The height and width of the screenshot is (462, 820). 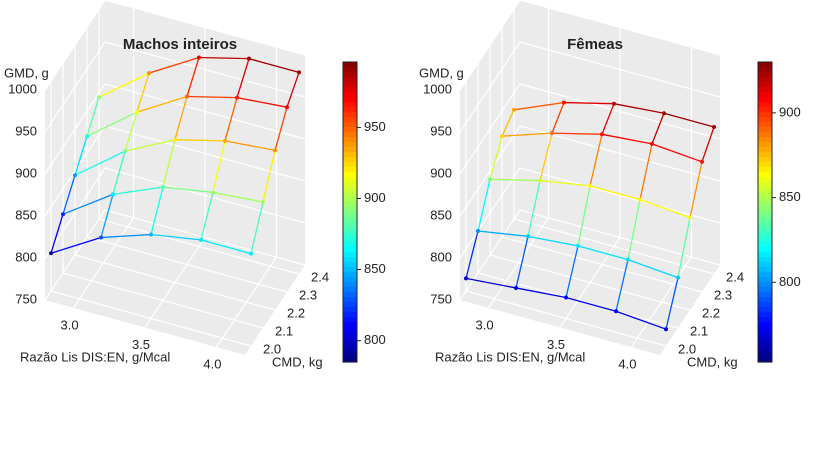 I want to click on y-tick-label: 2.1, so click(x=699, y=330).